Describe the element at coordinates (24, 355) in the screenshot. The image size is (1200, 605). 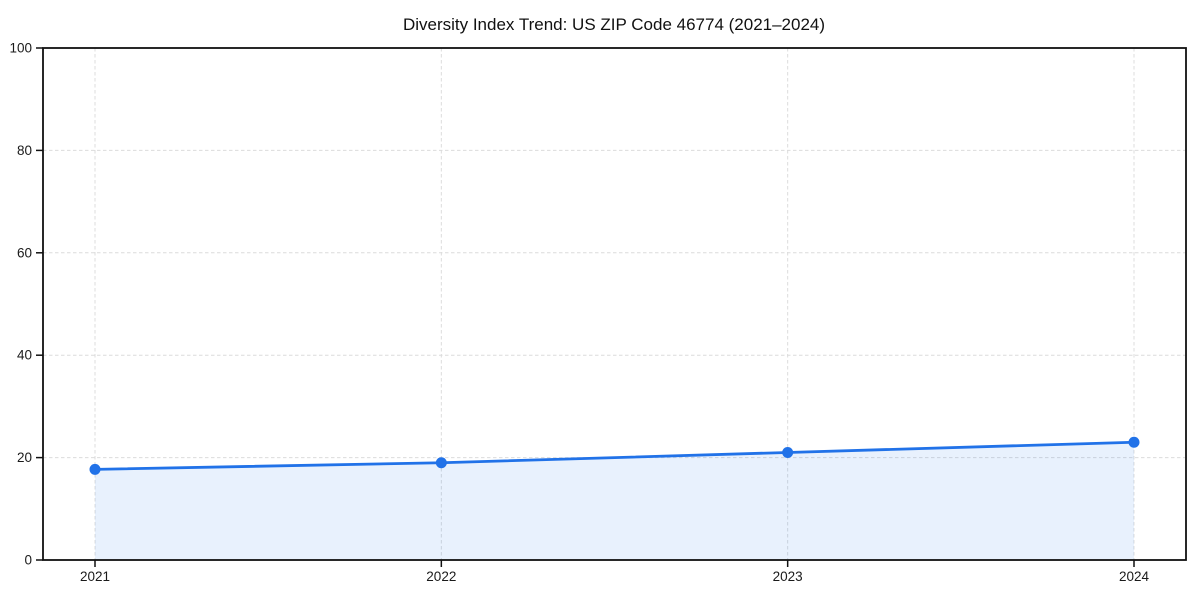
I see `y-tick-label: 40` at that location.